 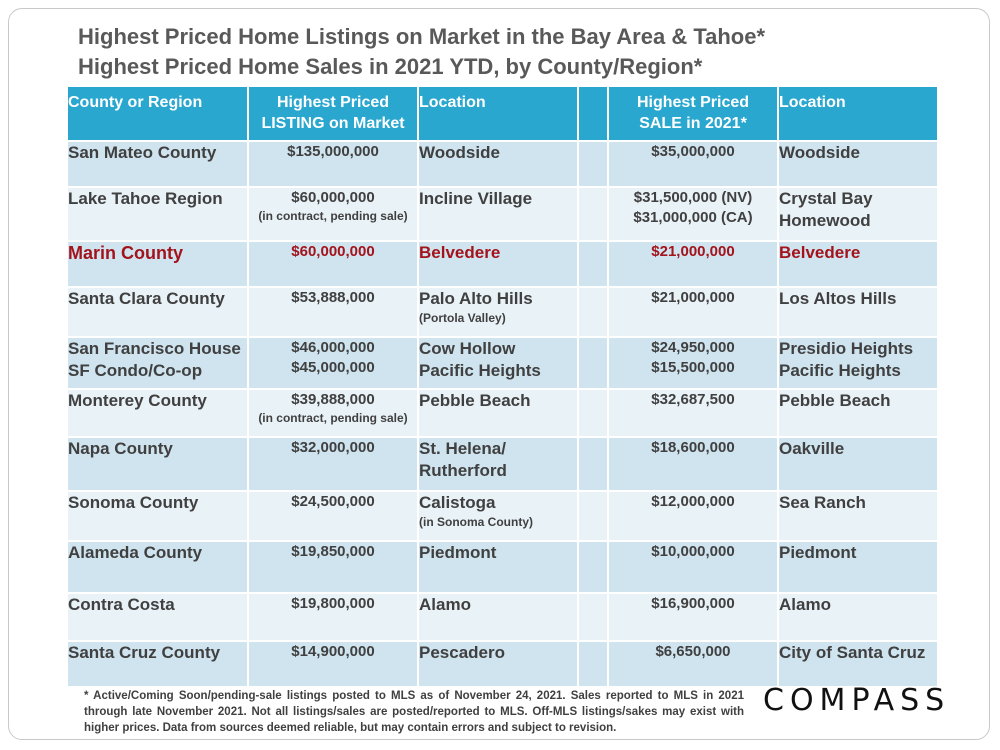 What do you see at coordinates (812, 448) in the screenshot?
I see `sale-location: Oakville` at bounding box center [812, 448].